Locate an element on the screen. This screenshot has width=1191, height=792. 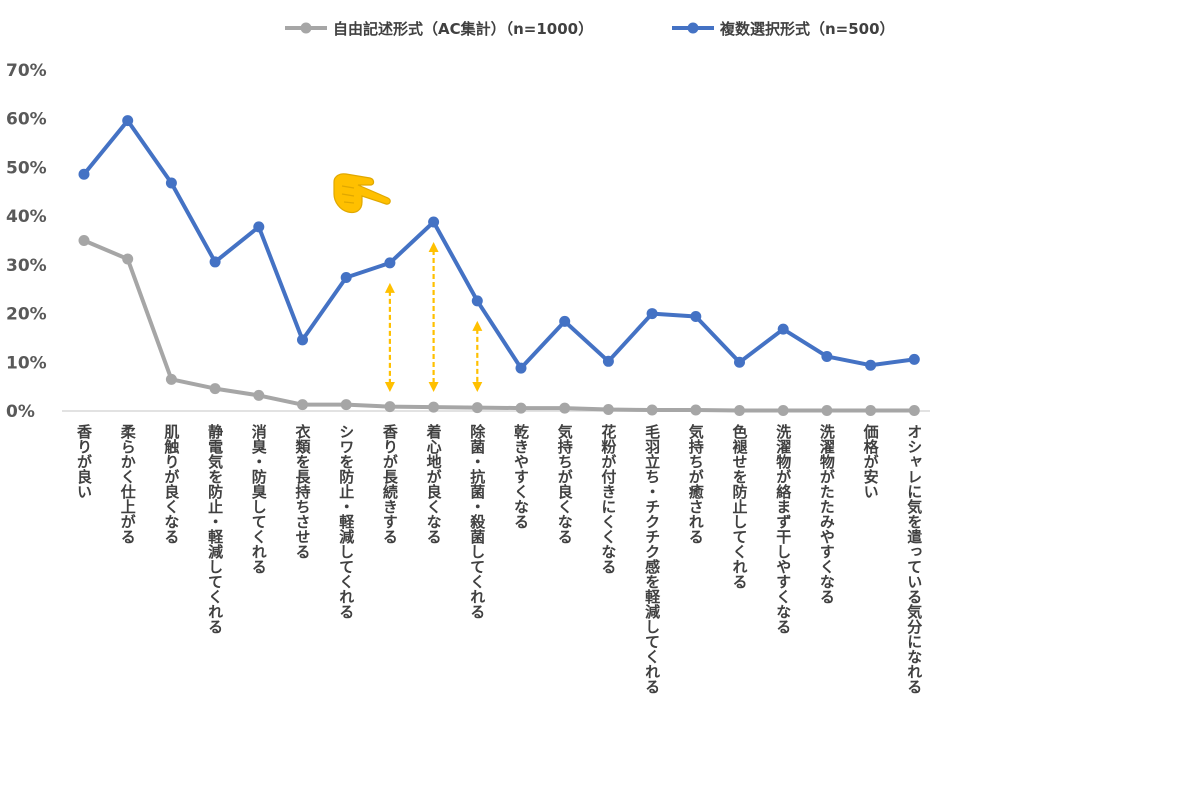
x-category-label: 香りが長続きする is located at coordinates (390, 483).